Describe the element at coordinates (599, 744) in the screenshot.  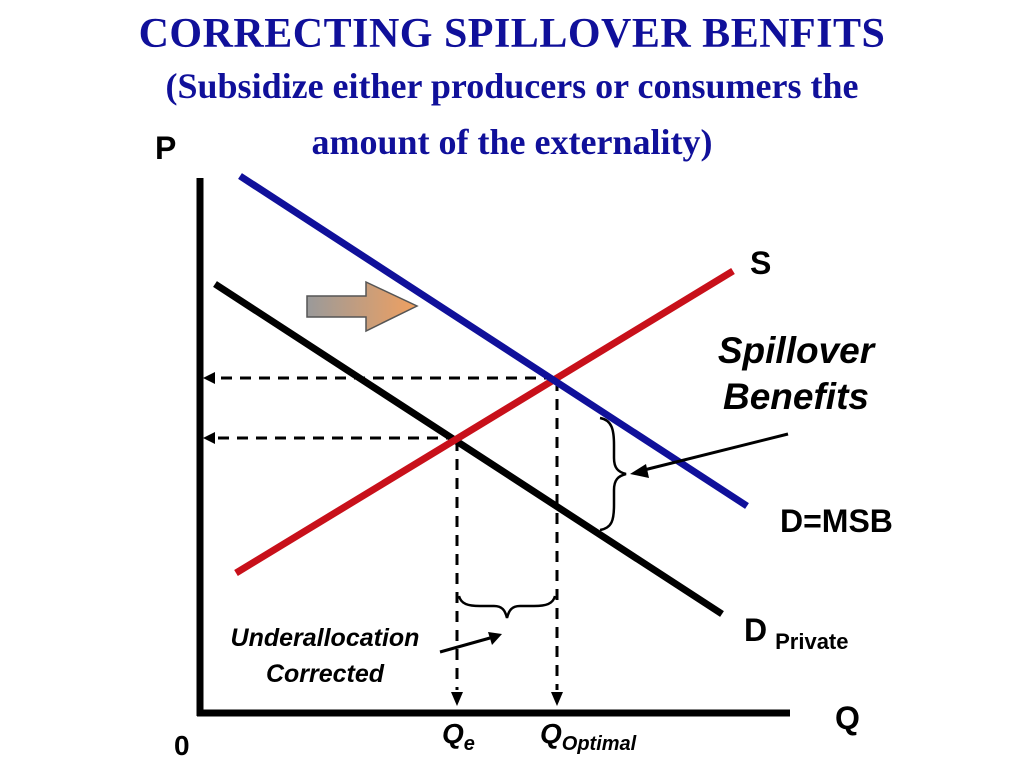
I see `qopt-sub: Optimal` at that location.